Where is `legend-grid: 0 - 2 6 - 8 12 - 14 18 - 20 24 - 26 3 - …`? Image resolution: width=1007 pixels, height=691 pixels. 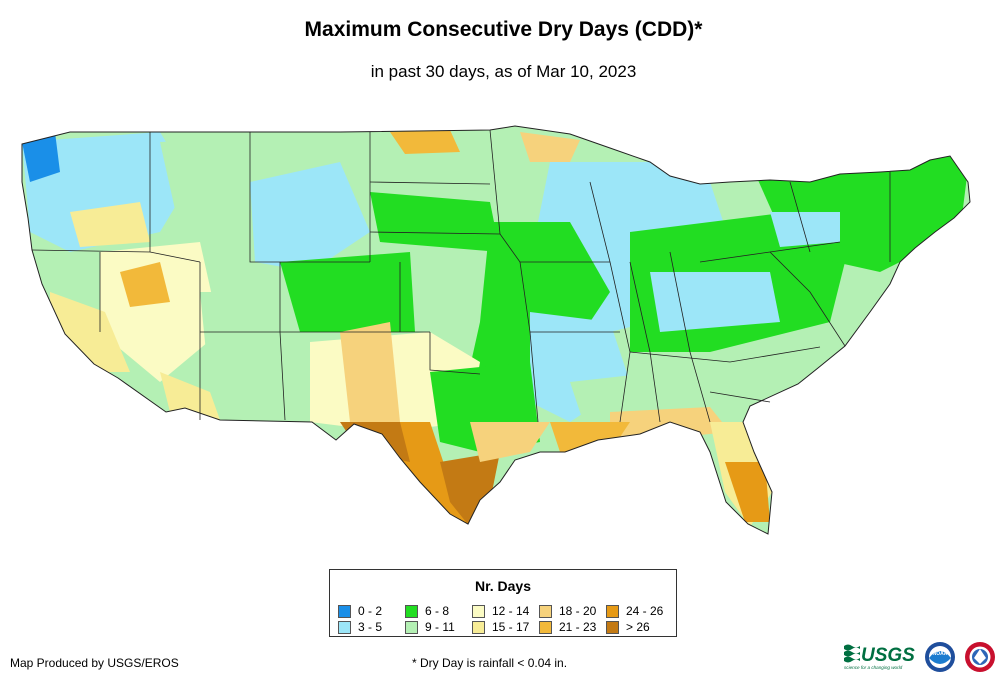
legend-grid: 0 - 2 6 - 8 12 - 14 18 - 20 24 - 26 3 - … is located at coordinates (506, 619).